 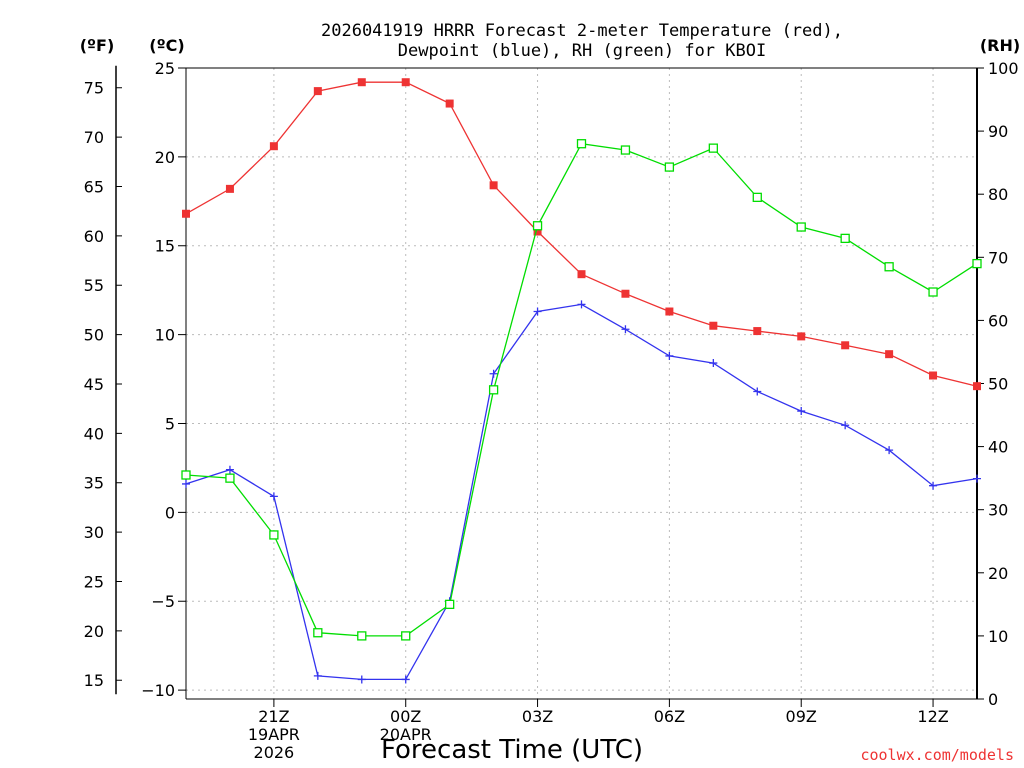 What do you see at coordinates (998, 384) in the screenshot?
I see `rh-tick-label: 50` at bounding box center [998, 384].